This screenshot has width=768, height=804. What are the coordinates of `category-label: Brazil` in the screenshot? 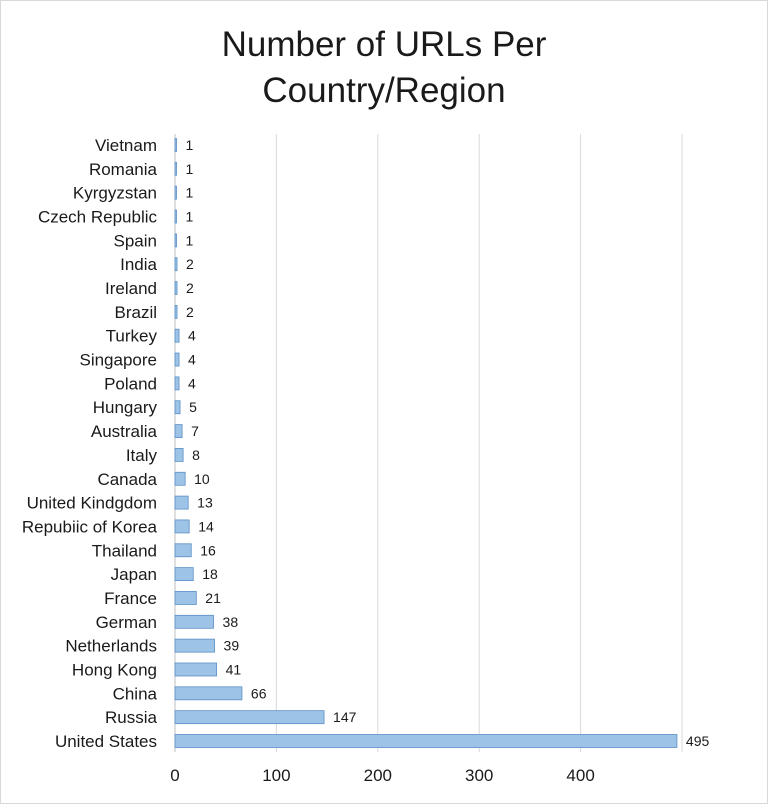 It's located at (135, 312).